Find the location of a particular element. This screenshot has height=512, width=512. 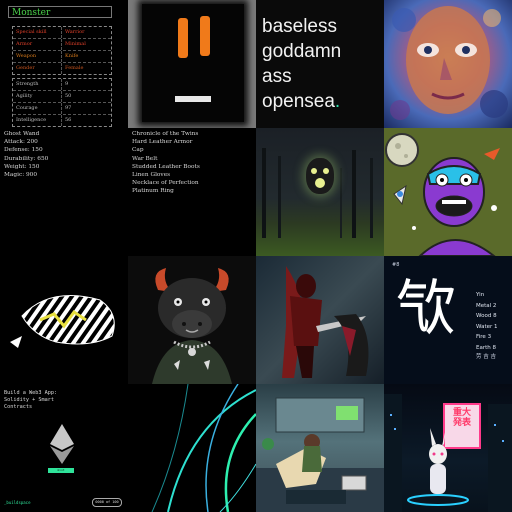

list-item: Hard Leather Armor is located at coordinates (162, 142).